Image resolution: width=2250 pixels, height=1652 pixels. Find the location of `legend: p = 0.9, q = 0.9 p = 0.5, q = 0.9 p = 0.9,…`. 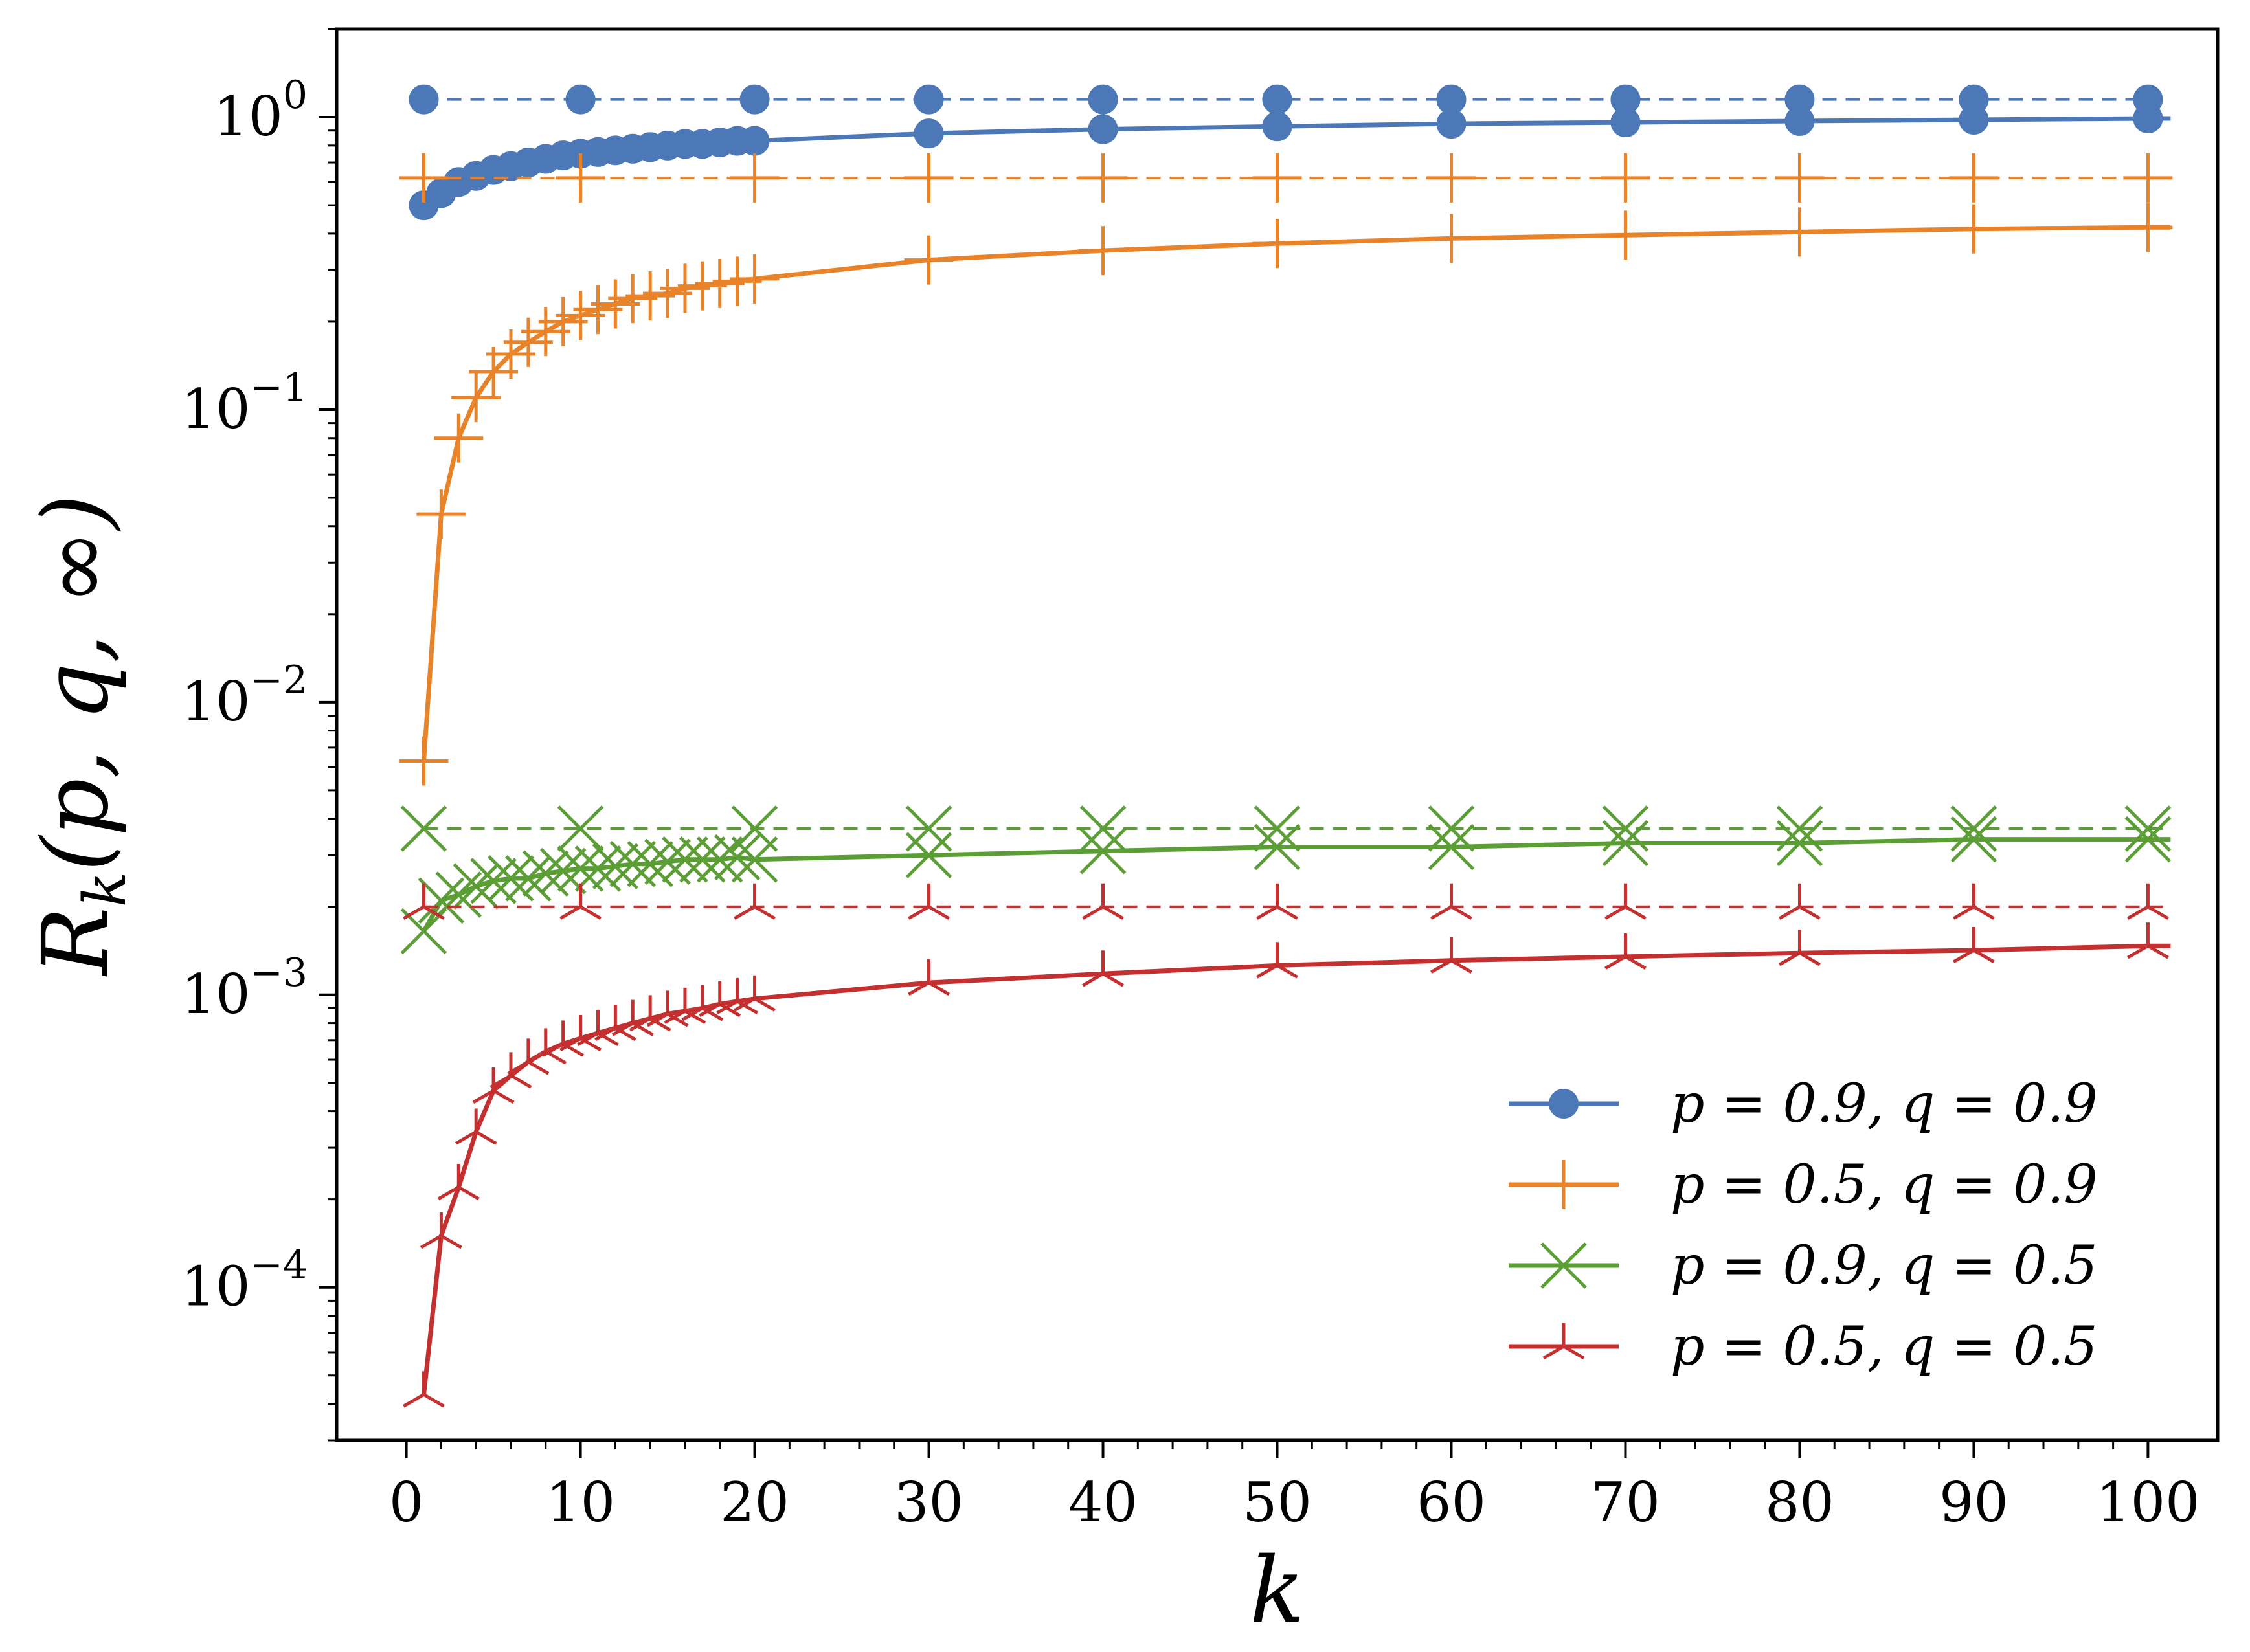

legend: p = 0.9, q = 0.9 p = 0.5, q = 0.9 p = 0.9,… is located at coordinates (1803, 1225).